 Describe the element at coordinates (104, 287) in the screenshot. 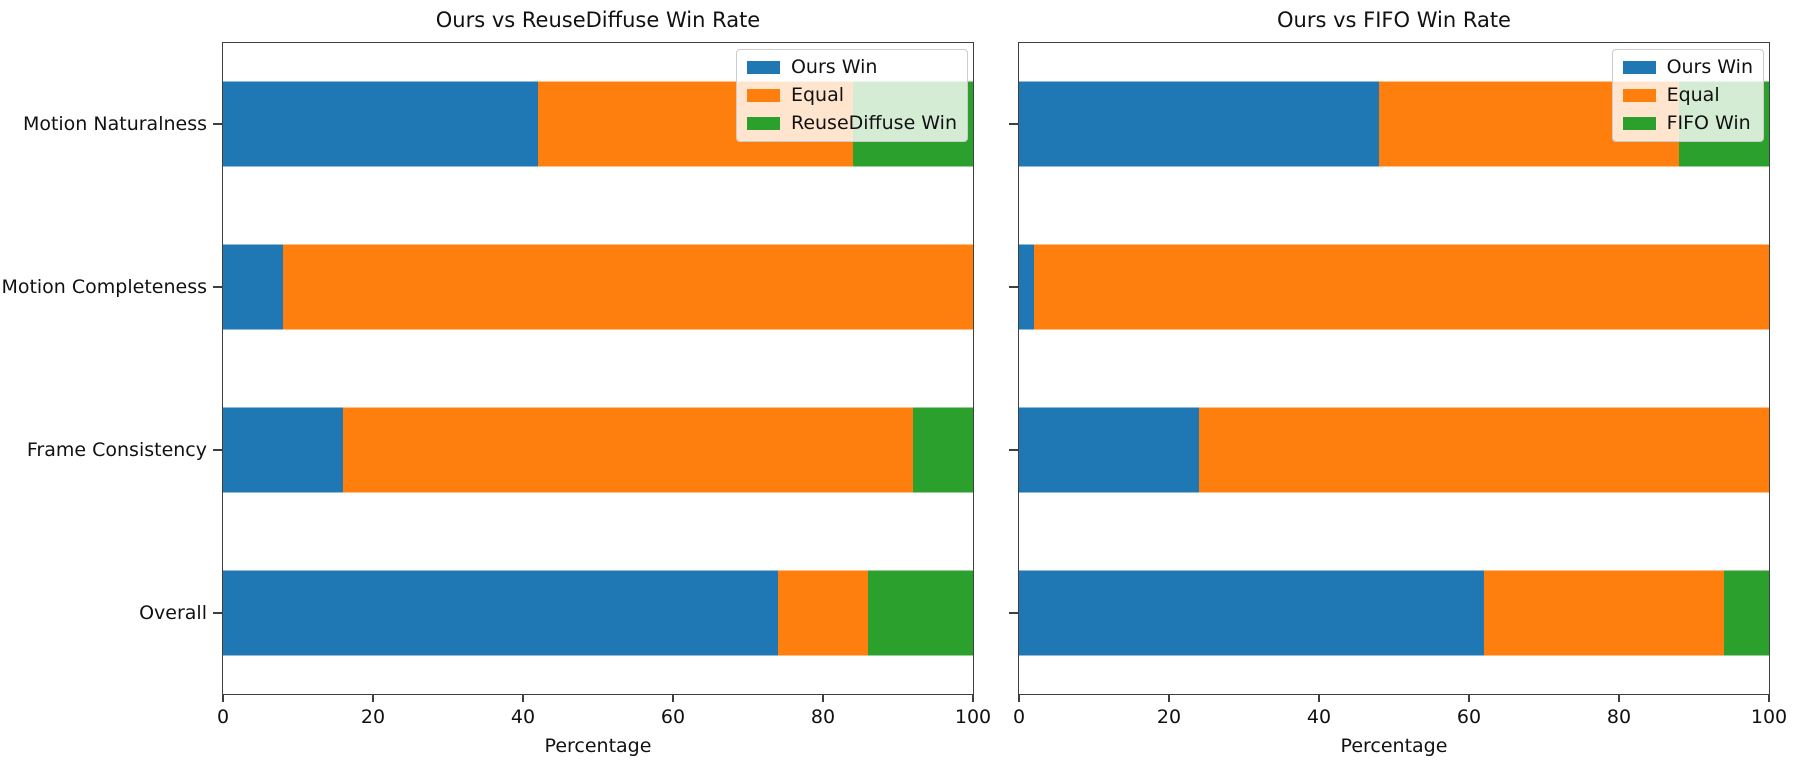

I see `category-label: Motion Completeness` at that location.